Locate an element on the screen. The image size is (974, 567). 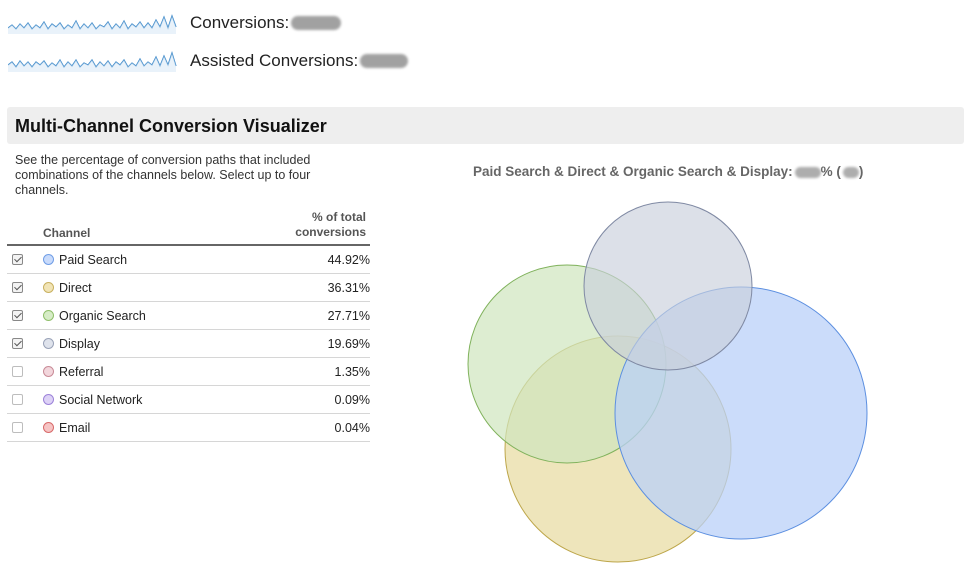
channel-row: Direct 36.31% is located at coordinates (188, 287).